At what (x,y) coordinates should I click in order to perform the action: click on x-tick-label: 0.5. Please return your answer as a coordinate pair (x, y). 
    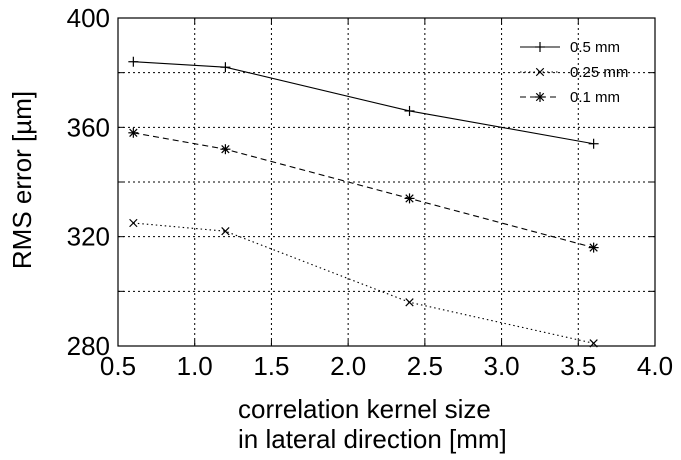
    Looking at the image, I should click on (118, 366).